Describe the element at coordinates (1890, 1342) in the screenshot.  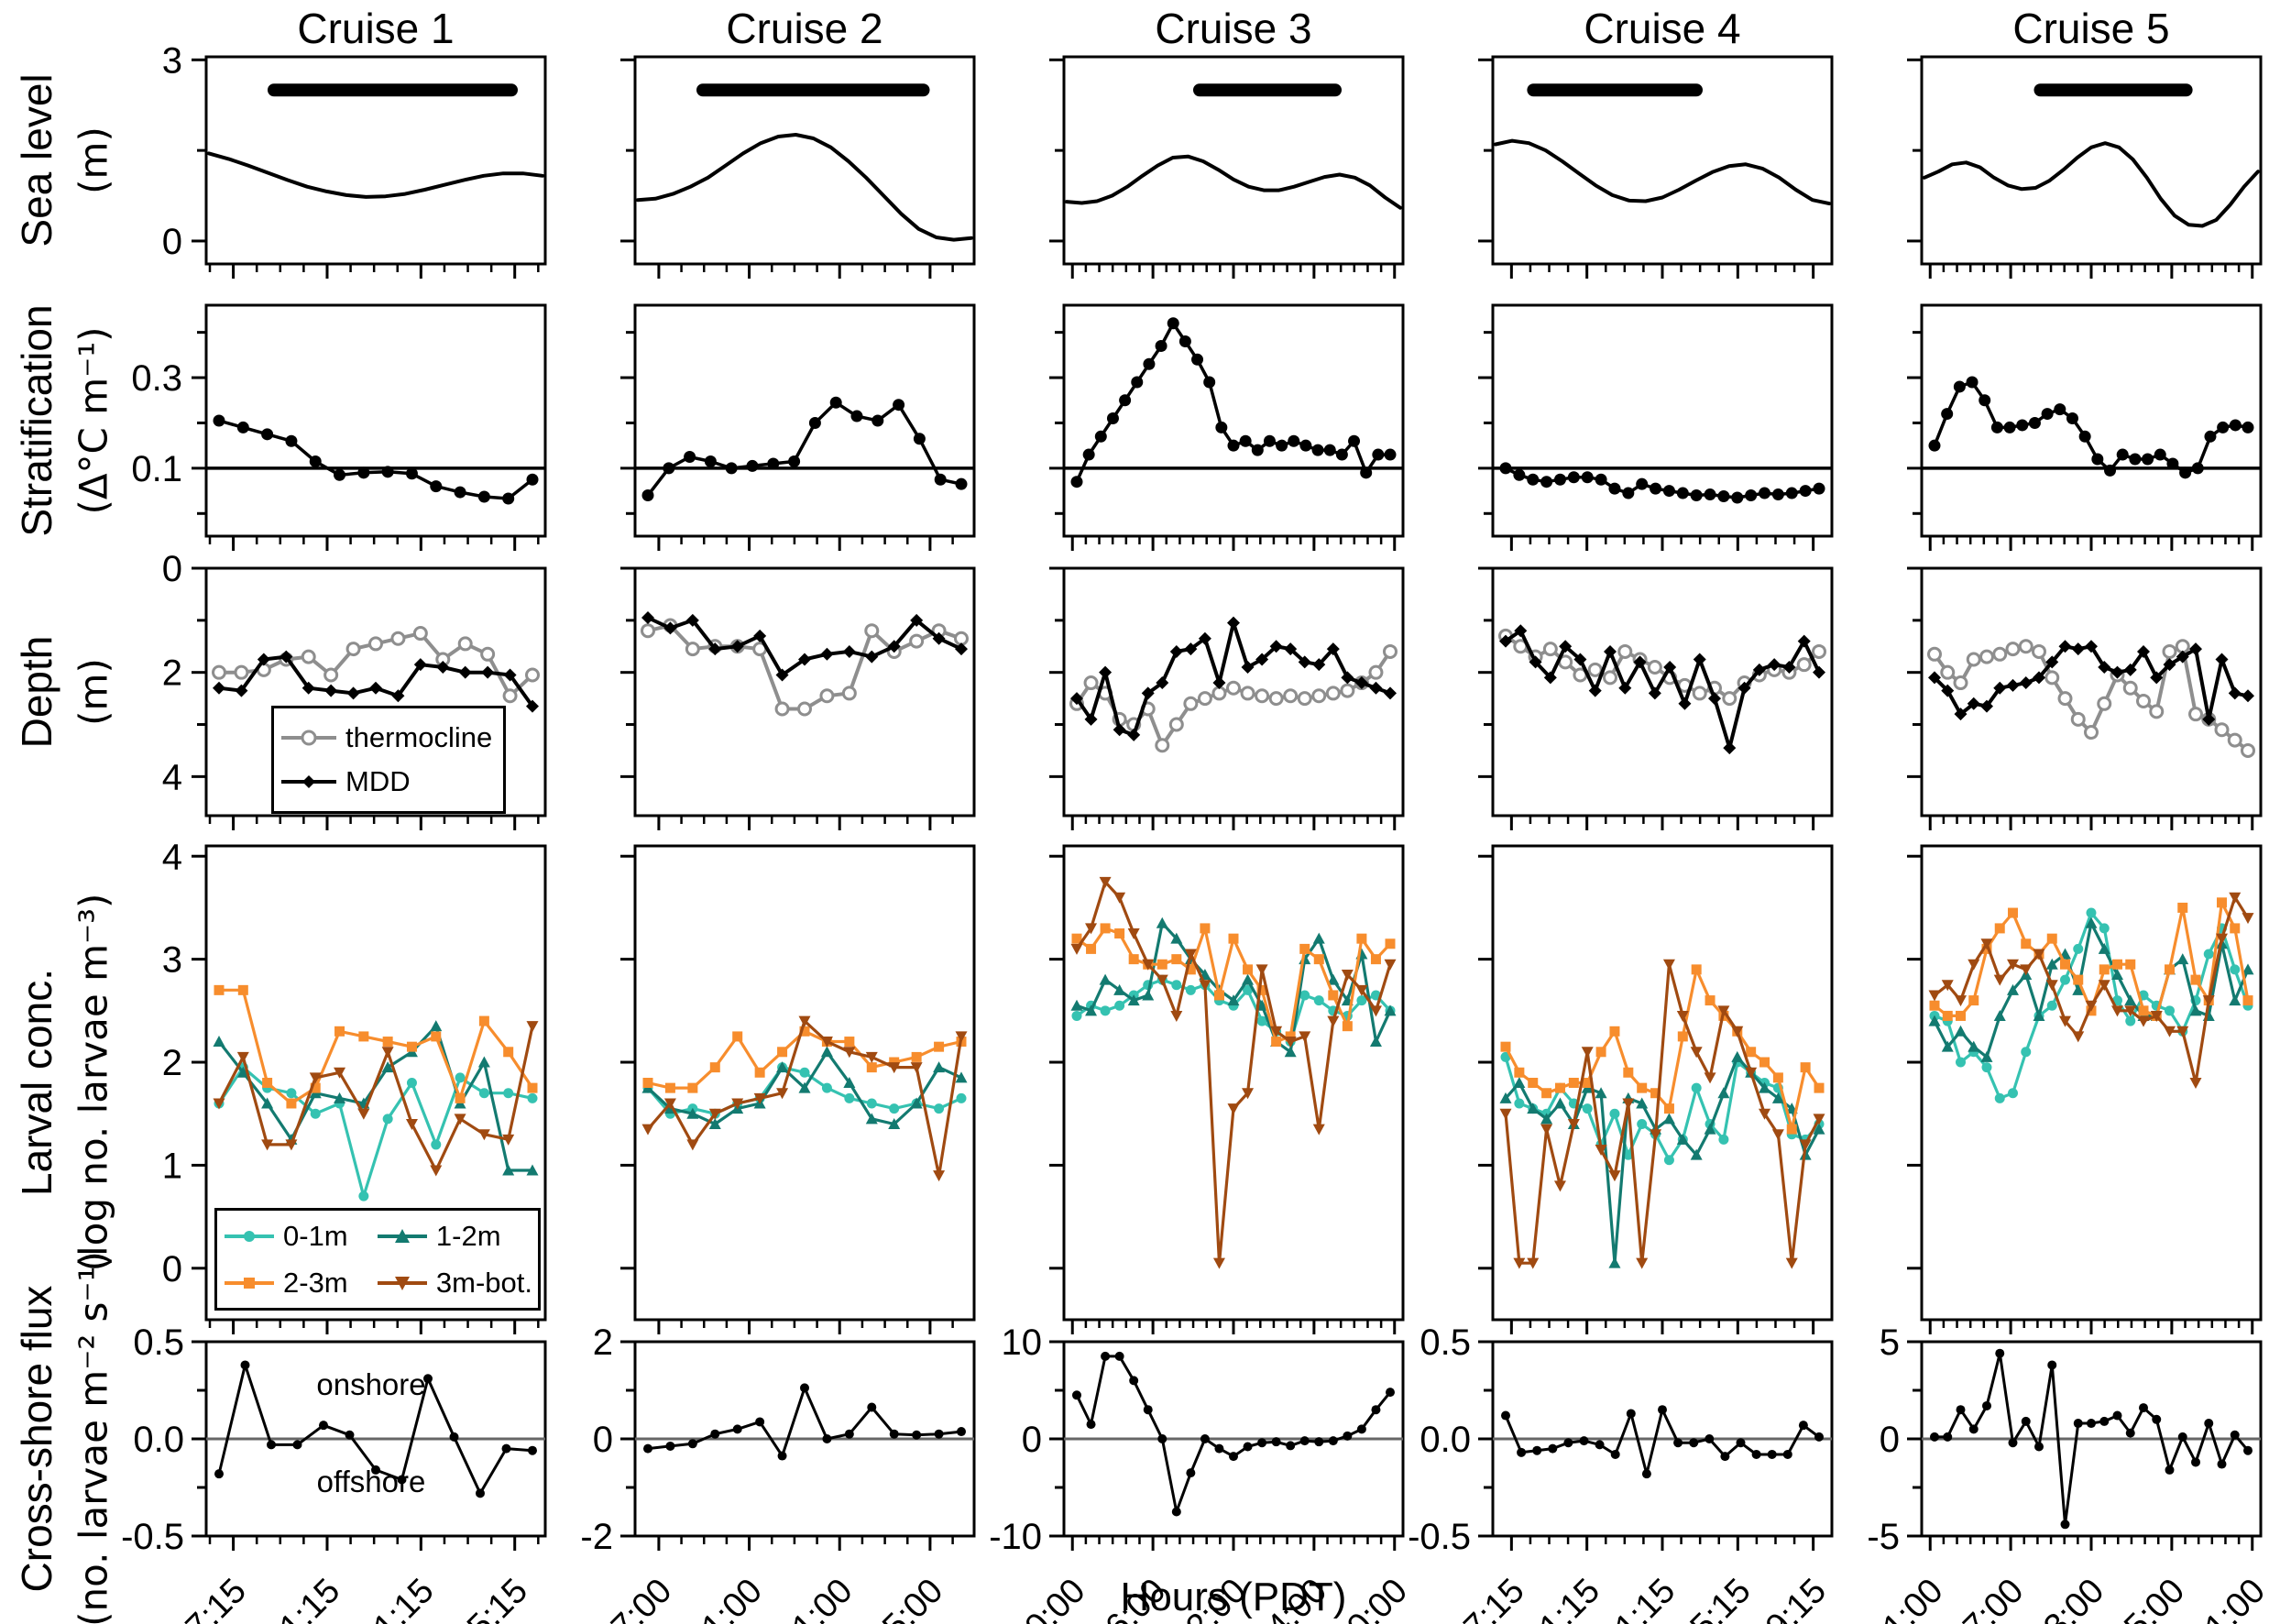
I see `svg-text: 5` at that location.